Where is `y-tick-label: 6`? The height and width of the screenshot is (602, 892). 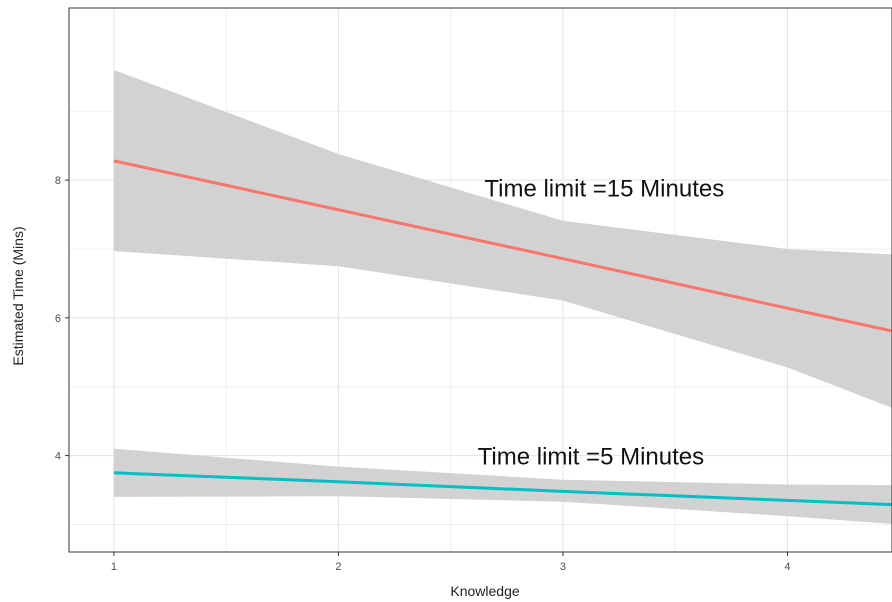
y-tick-label: 6 is located at coordinates (58, 319).